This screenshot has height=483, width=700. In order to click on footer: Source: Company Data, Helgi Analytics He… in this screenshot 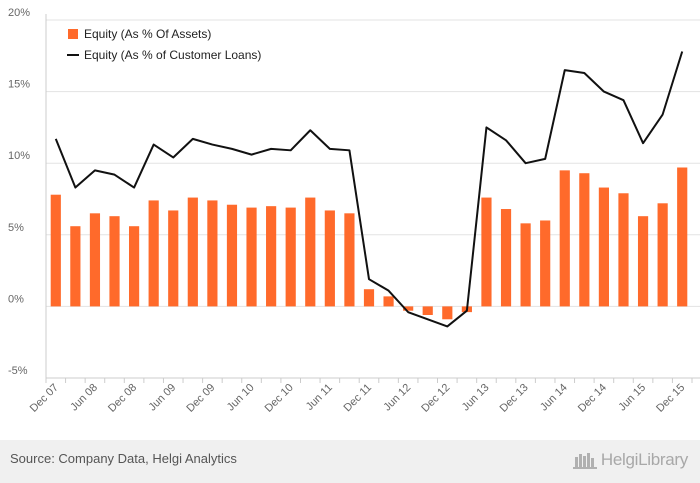, I will do `click(350, 461)`.